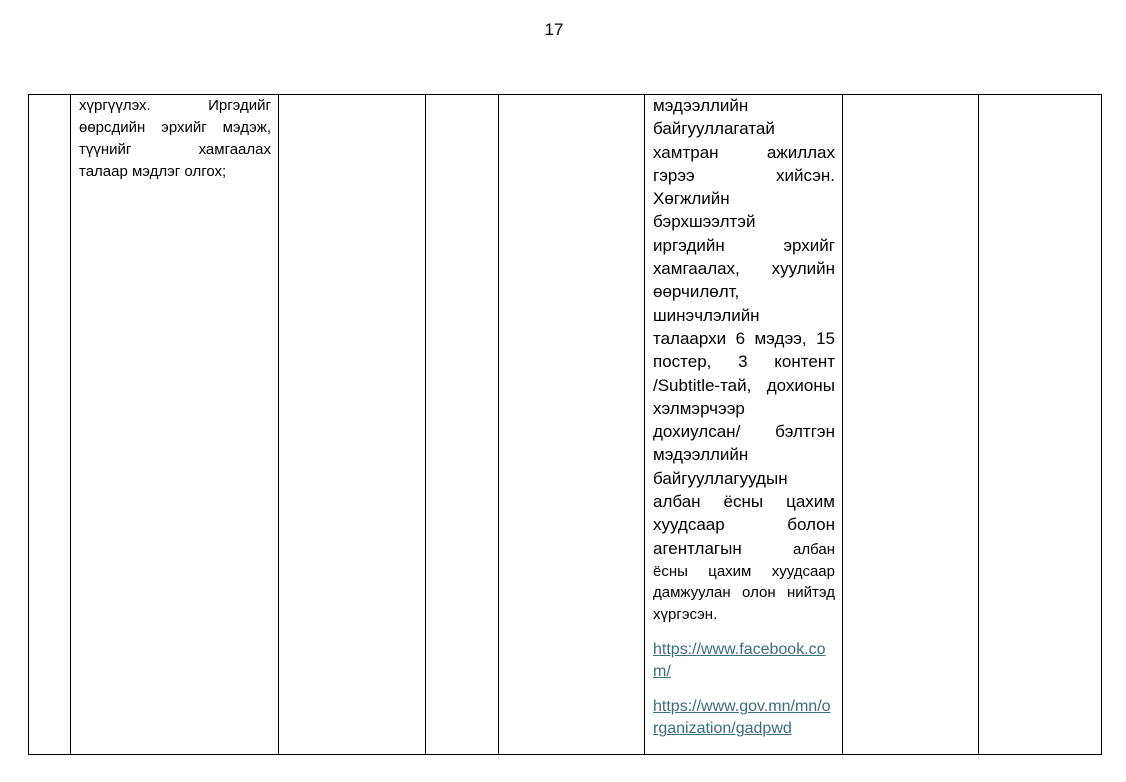 Image resolution: width=1126 pixels, height=782 pixels. What do you see at coordinates (744, 550) in the screenshot?
I see `result-text-line: агентлагын албан` at bounding box center [744, 550].